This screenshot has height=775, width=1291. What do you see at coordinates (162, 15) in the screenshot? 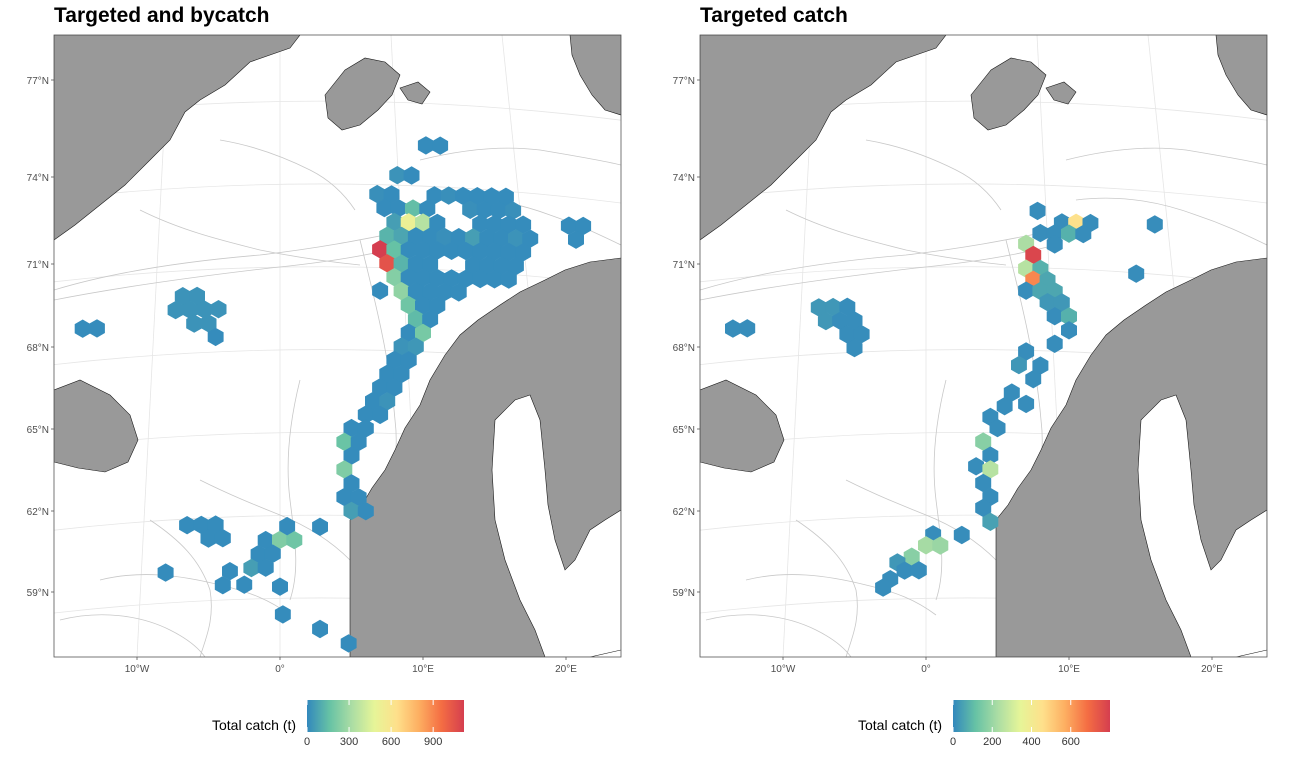
I see `panel-title: Targeted and bycatch` at bounding box center [162, 15].